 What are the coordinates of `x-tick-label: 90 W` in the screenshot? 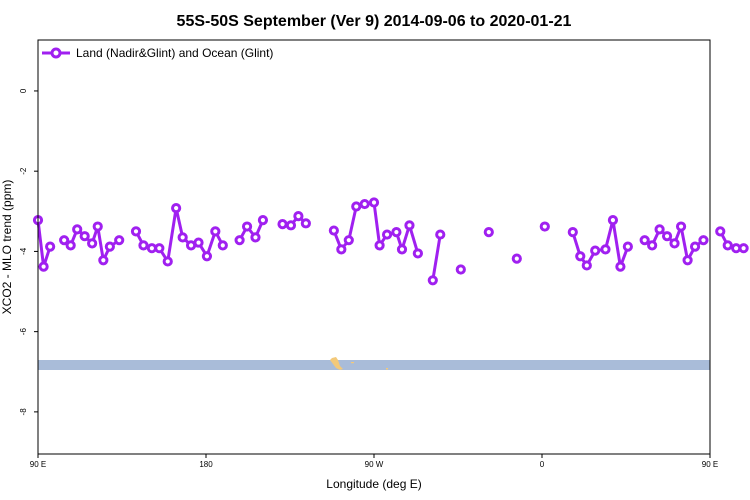 It's located at (374, 464).